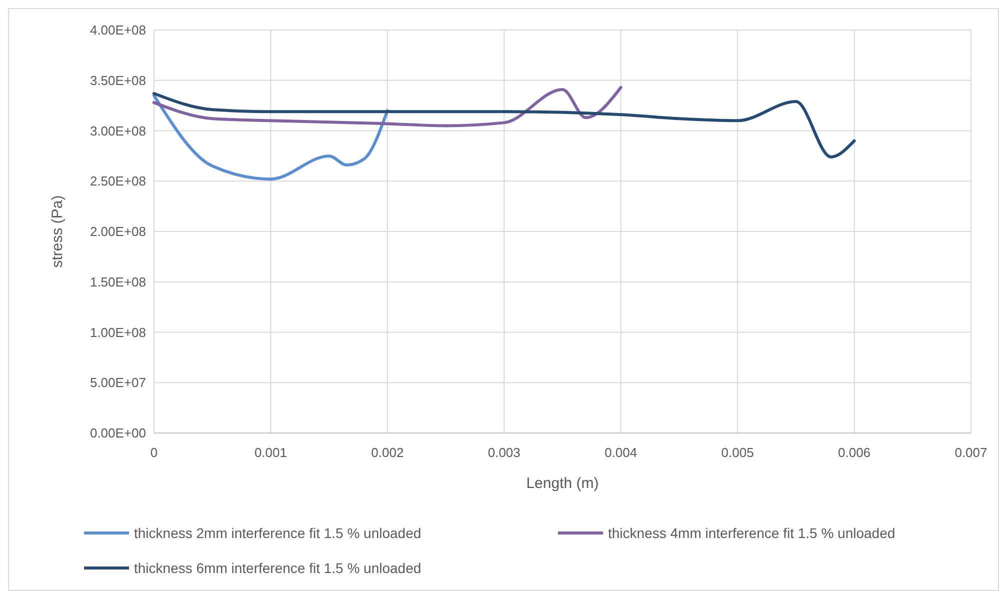 This screenshot has height=591, width=999. What do you see at coordinates (504, 452) in the screenshot?
I see `x-tick-label: 0.003` at bounding box center [504, 452].